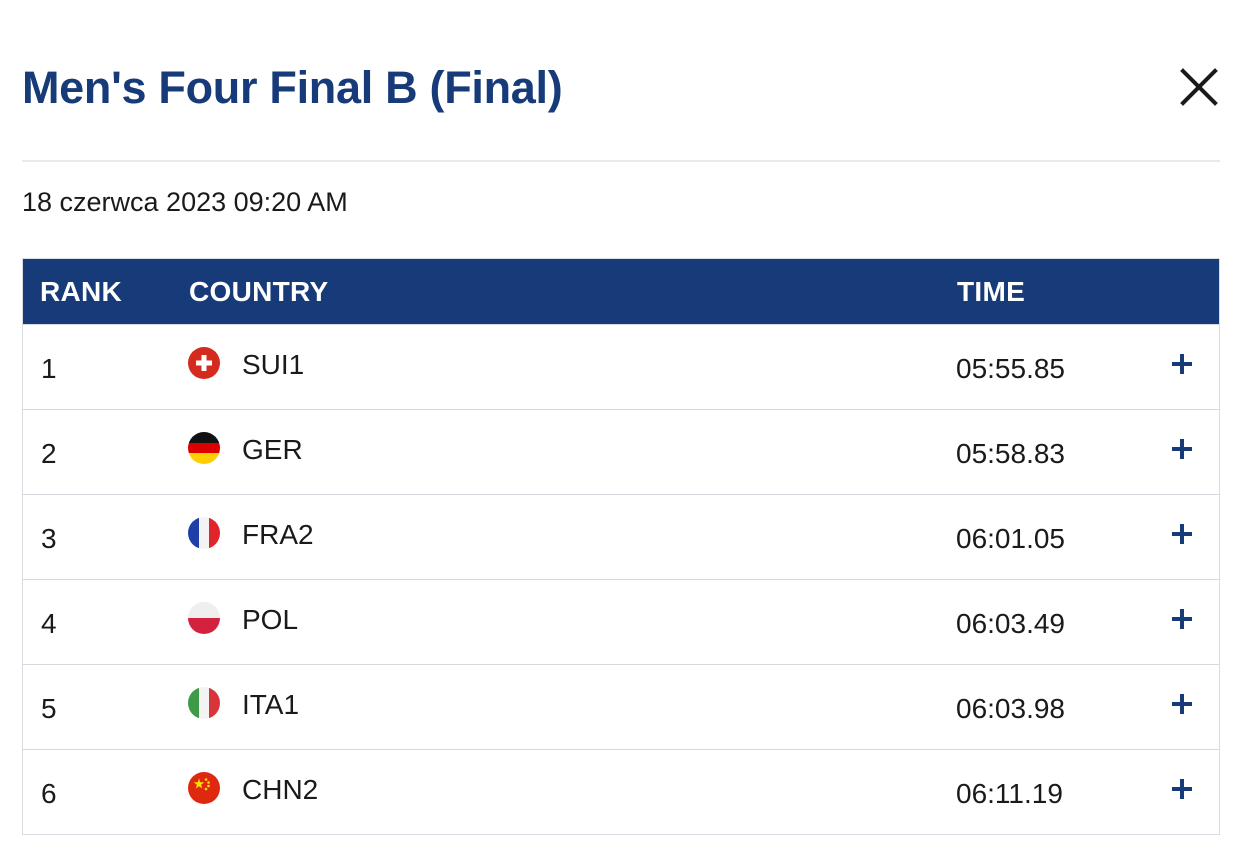 The width and height of the screenshot is (1238, 844). Describe the element at coordinates (49, 623) in the screenshot. I see `rank-cell: 4` at that location.